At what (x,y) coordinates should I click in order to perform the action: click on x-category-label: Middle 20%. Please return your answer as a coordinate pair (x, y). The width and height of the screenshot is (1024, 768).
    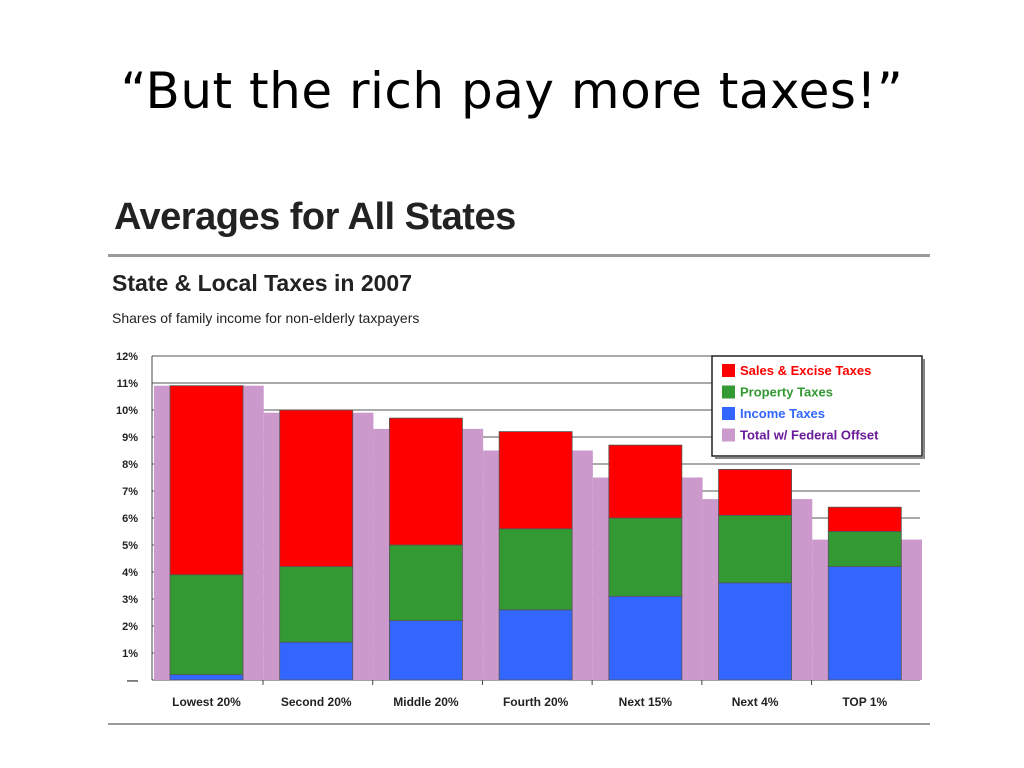
    Looking at the image, I should click on (426, 702).